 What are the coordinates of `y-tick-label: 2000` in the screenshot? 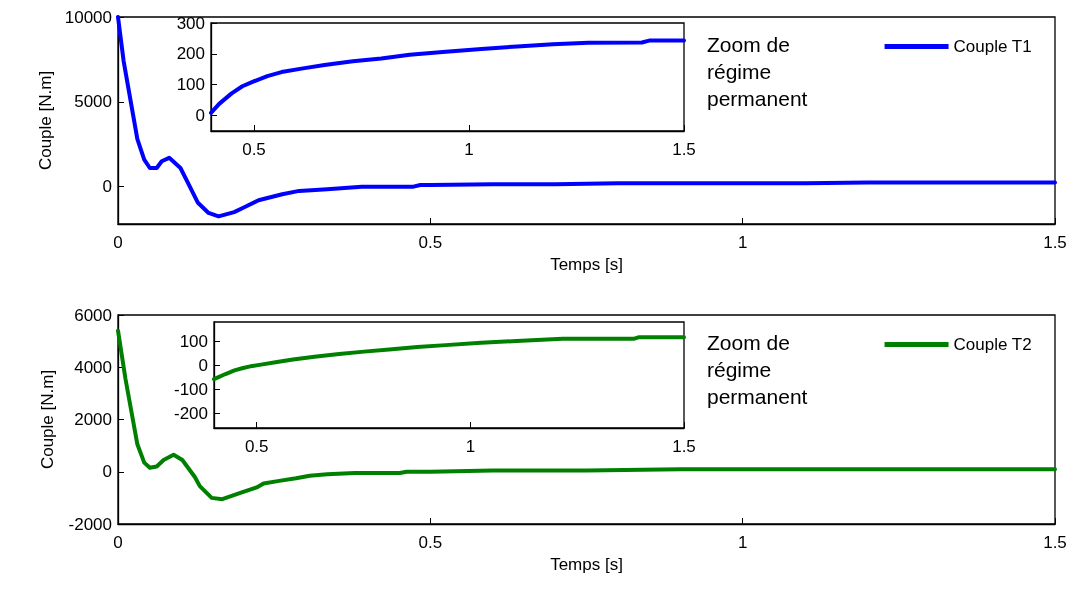 It's located at (93, 419).